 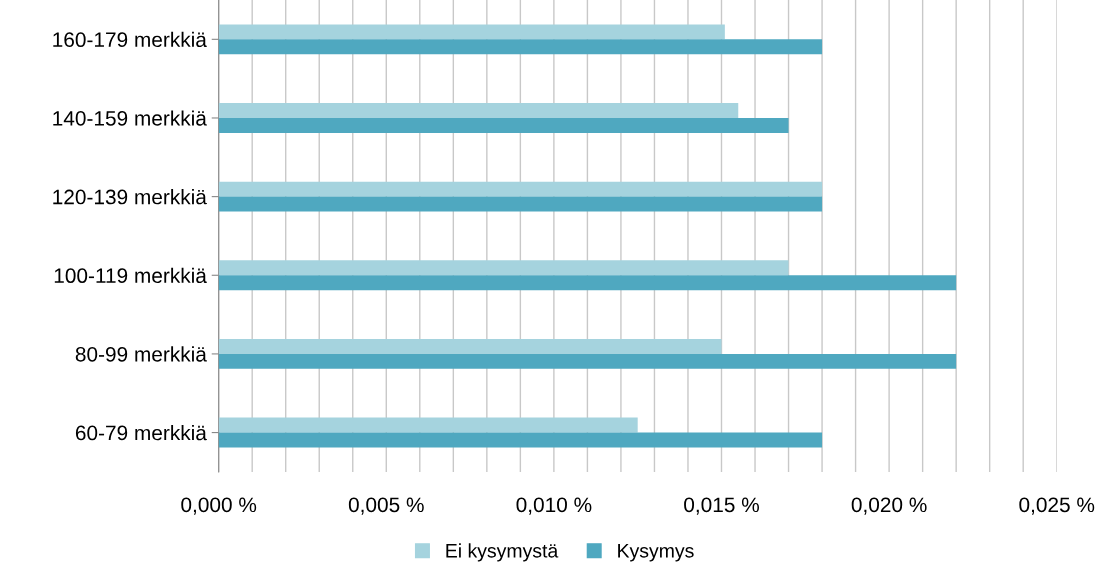 I want to click on x-tick-label: 0,020 %, so click(x=889, y=506).